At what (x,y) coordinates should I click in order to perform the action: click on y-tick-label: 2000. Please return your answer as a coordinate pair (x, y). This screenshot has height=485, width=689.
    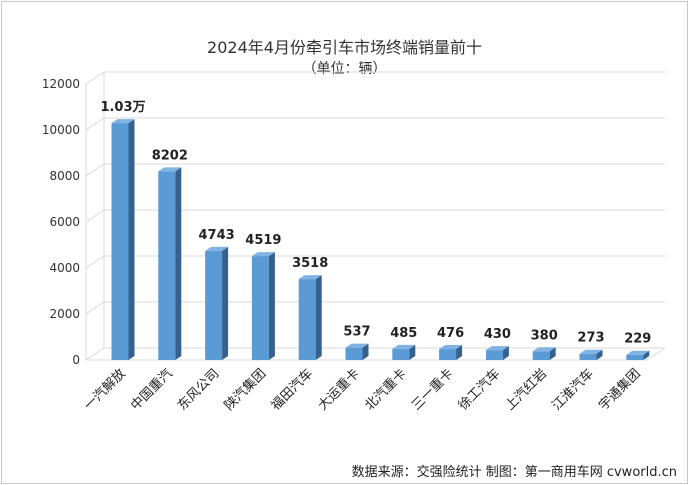
    Looking at the image, I should click on (64, 314).